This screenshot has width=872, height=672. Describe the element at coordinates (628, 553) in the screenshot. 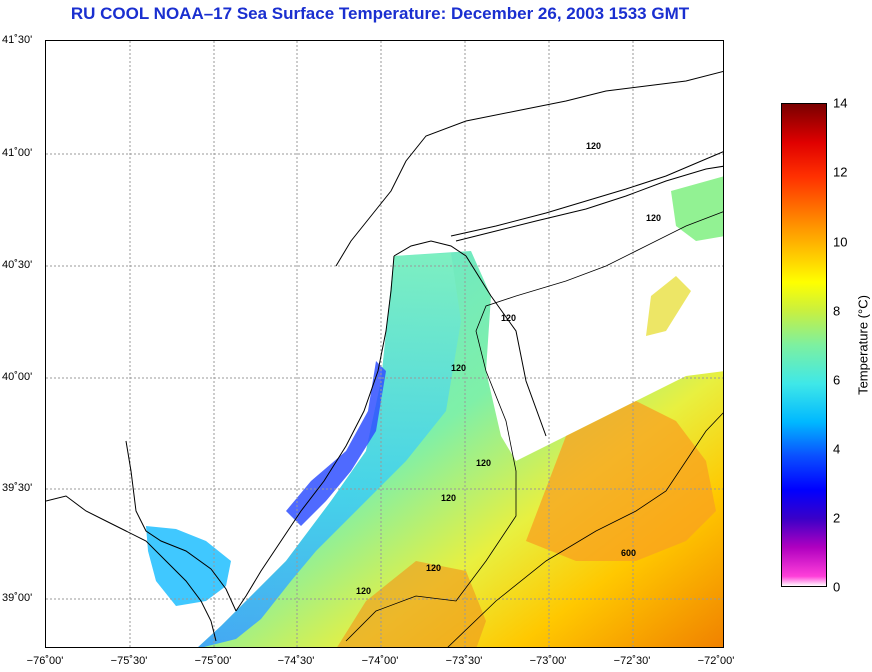

I see `isobath-label: 600` at that location.